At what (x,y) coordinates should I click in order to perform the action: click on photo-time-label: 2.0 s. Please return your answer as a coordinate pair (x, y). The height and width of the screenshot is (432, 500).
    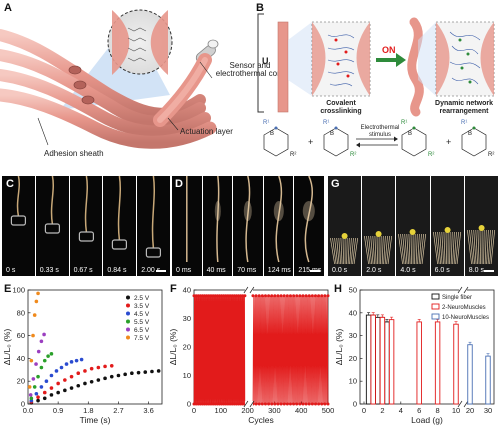
    Looking at the image, I should click on (374, 270).